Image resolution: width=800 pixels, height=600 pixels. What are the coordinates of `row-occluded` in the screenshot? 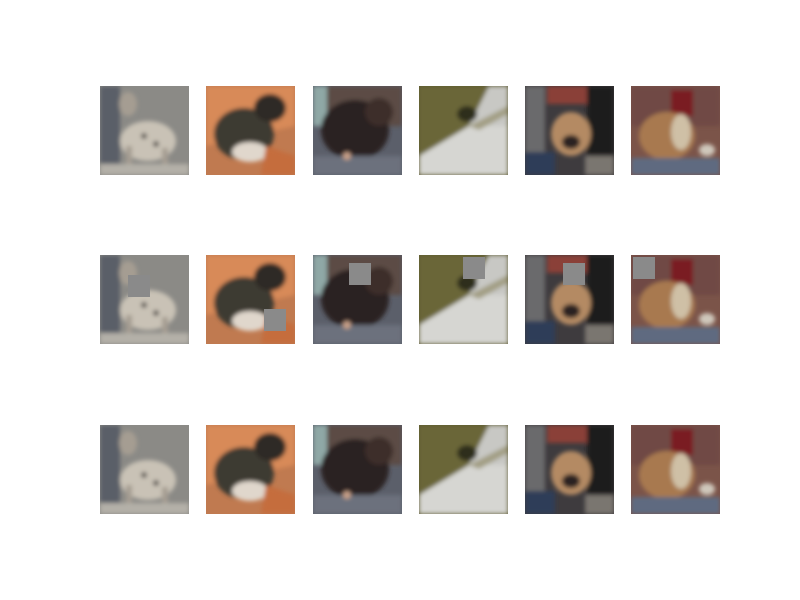 It's located at (410, 299).